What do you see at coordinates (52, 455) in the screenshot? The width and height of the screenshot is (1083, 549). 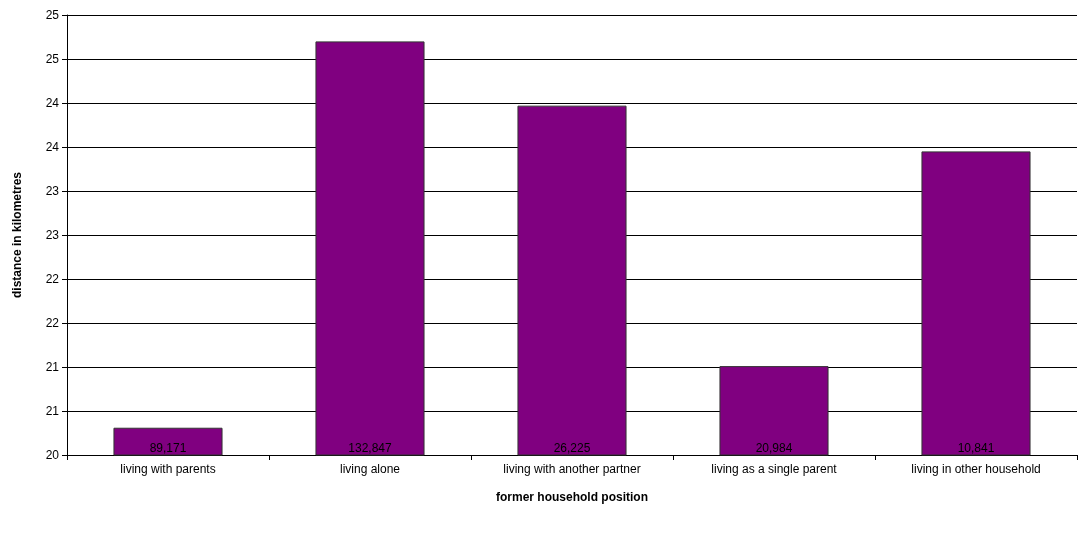 I see `y-tick-label: 20` at bounding box center [52, 455].